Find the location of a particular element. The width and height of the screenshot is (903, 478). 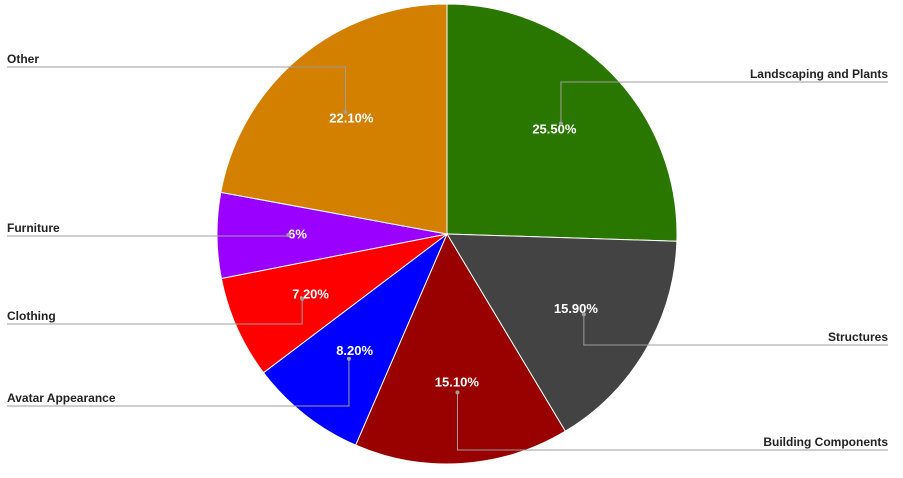

leader-dot-landscaping-and-plants is located at coordinates (560, 123).